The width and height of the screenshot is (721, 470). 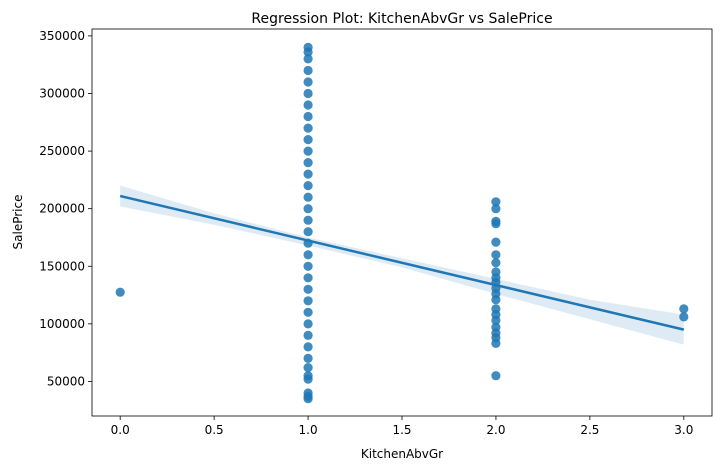 What do you see at coordinates (66, 381) in the screenshot?
I see `y-tick-label: 50000` at bounding box center [66, 381].